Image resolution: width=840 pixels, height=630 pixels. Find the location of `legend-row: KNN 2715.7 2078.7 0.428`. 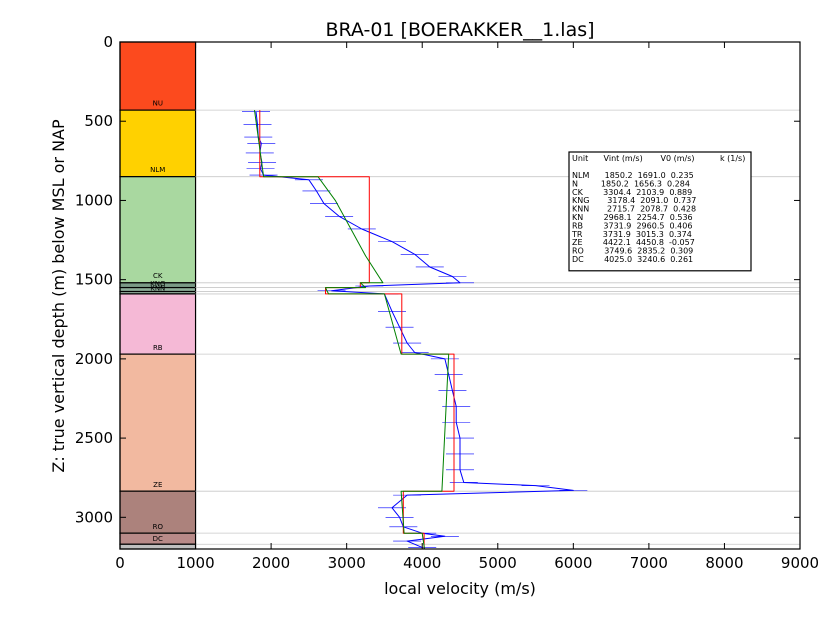

legend-row: KNN 2715.7 2078.7 0.428 is located at coordinates (634, 209).